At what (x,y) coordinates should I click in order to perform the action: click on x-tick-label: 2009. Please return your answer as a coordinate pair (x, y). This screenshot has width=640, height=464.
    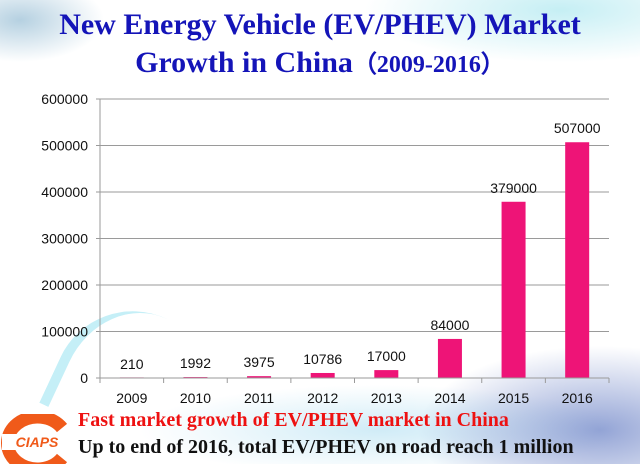
    Looking at the image, I should click on (131, 398).